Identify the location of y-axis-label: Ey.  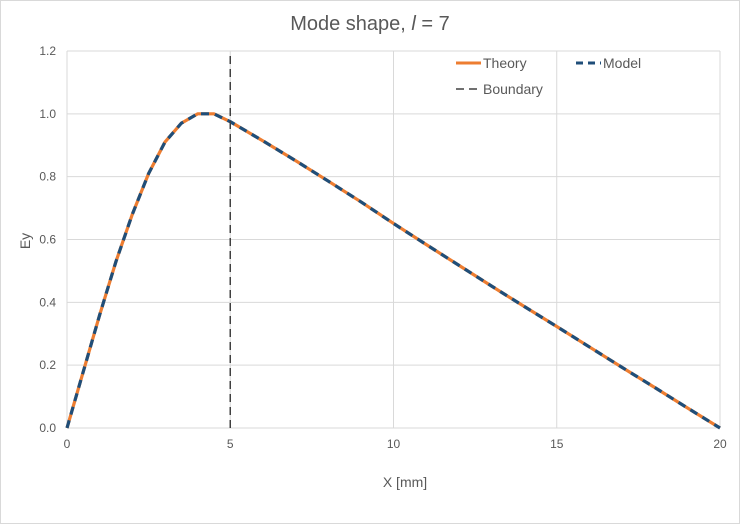
(25, 241).